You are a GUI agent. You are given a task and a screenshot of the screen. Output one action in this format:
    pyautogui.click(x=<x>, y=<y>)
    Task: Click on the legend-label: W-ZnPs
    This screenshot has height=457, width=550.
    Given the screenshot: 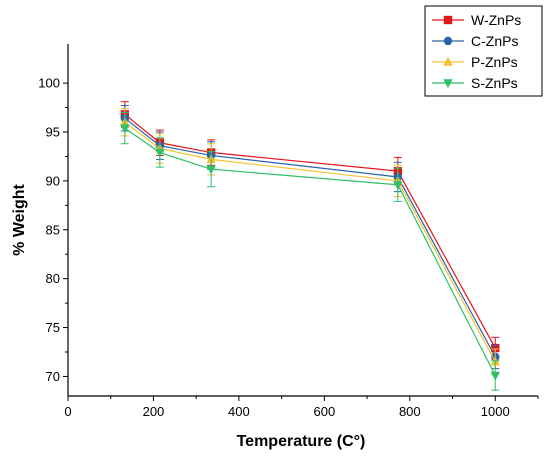 What is the action you would take?
    pyautogui.click(x=496, y=20)
    